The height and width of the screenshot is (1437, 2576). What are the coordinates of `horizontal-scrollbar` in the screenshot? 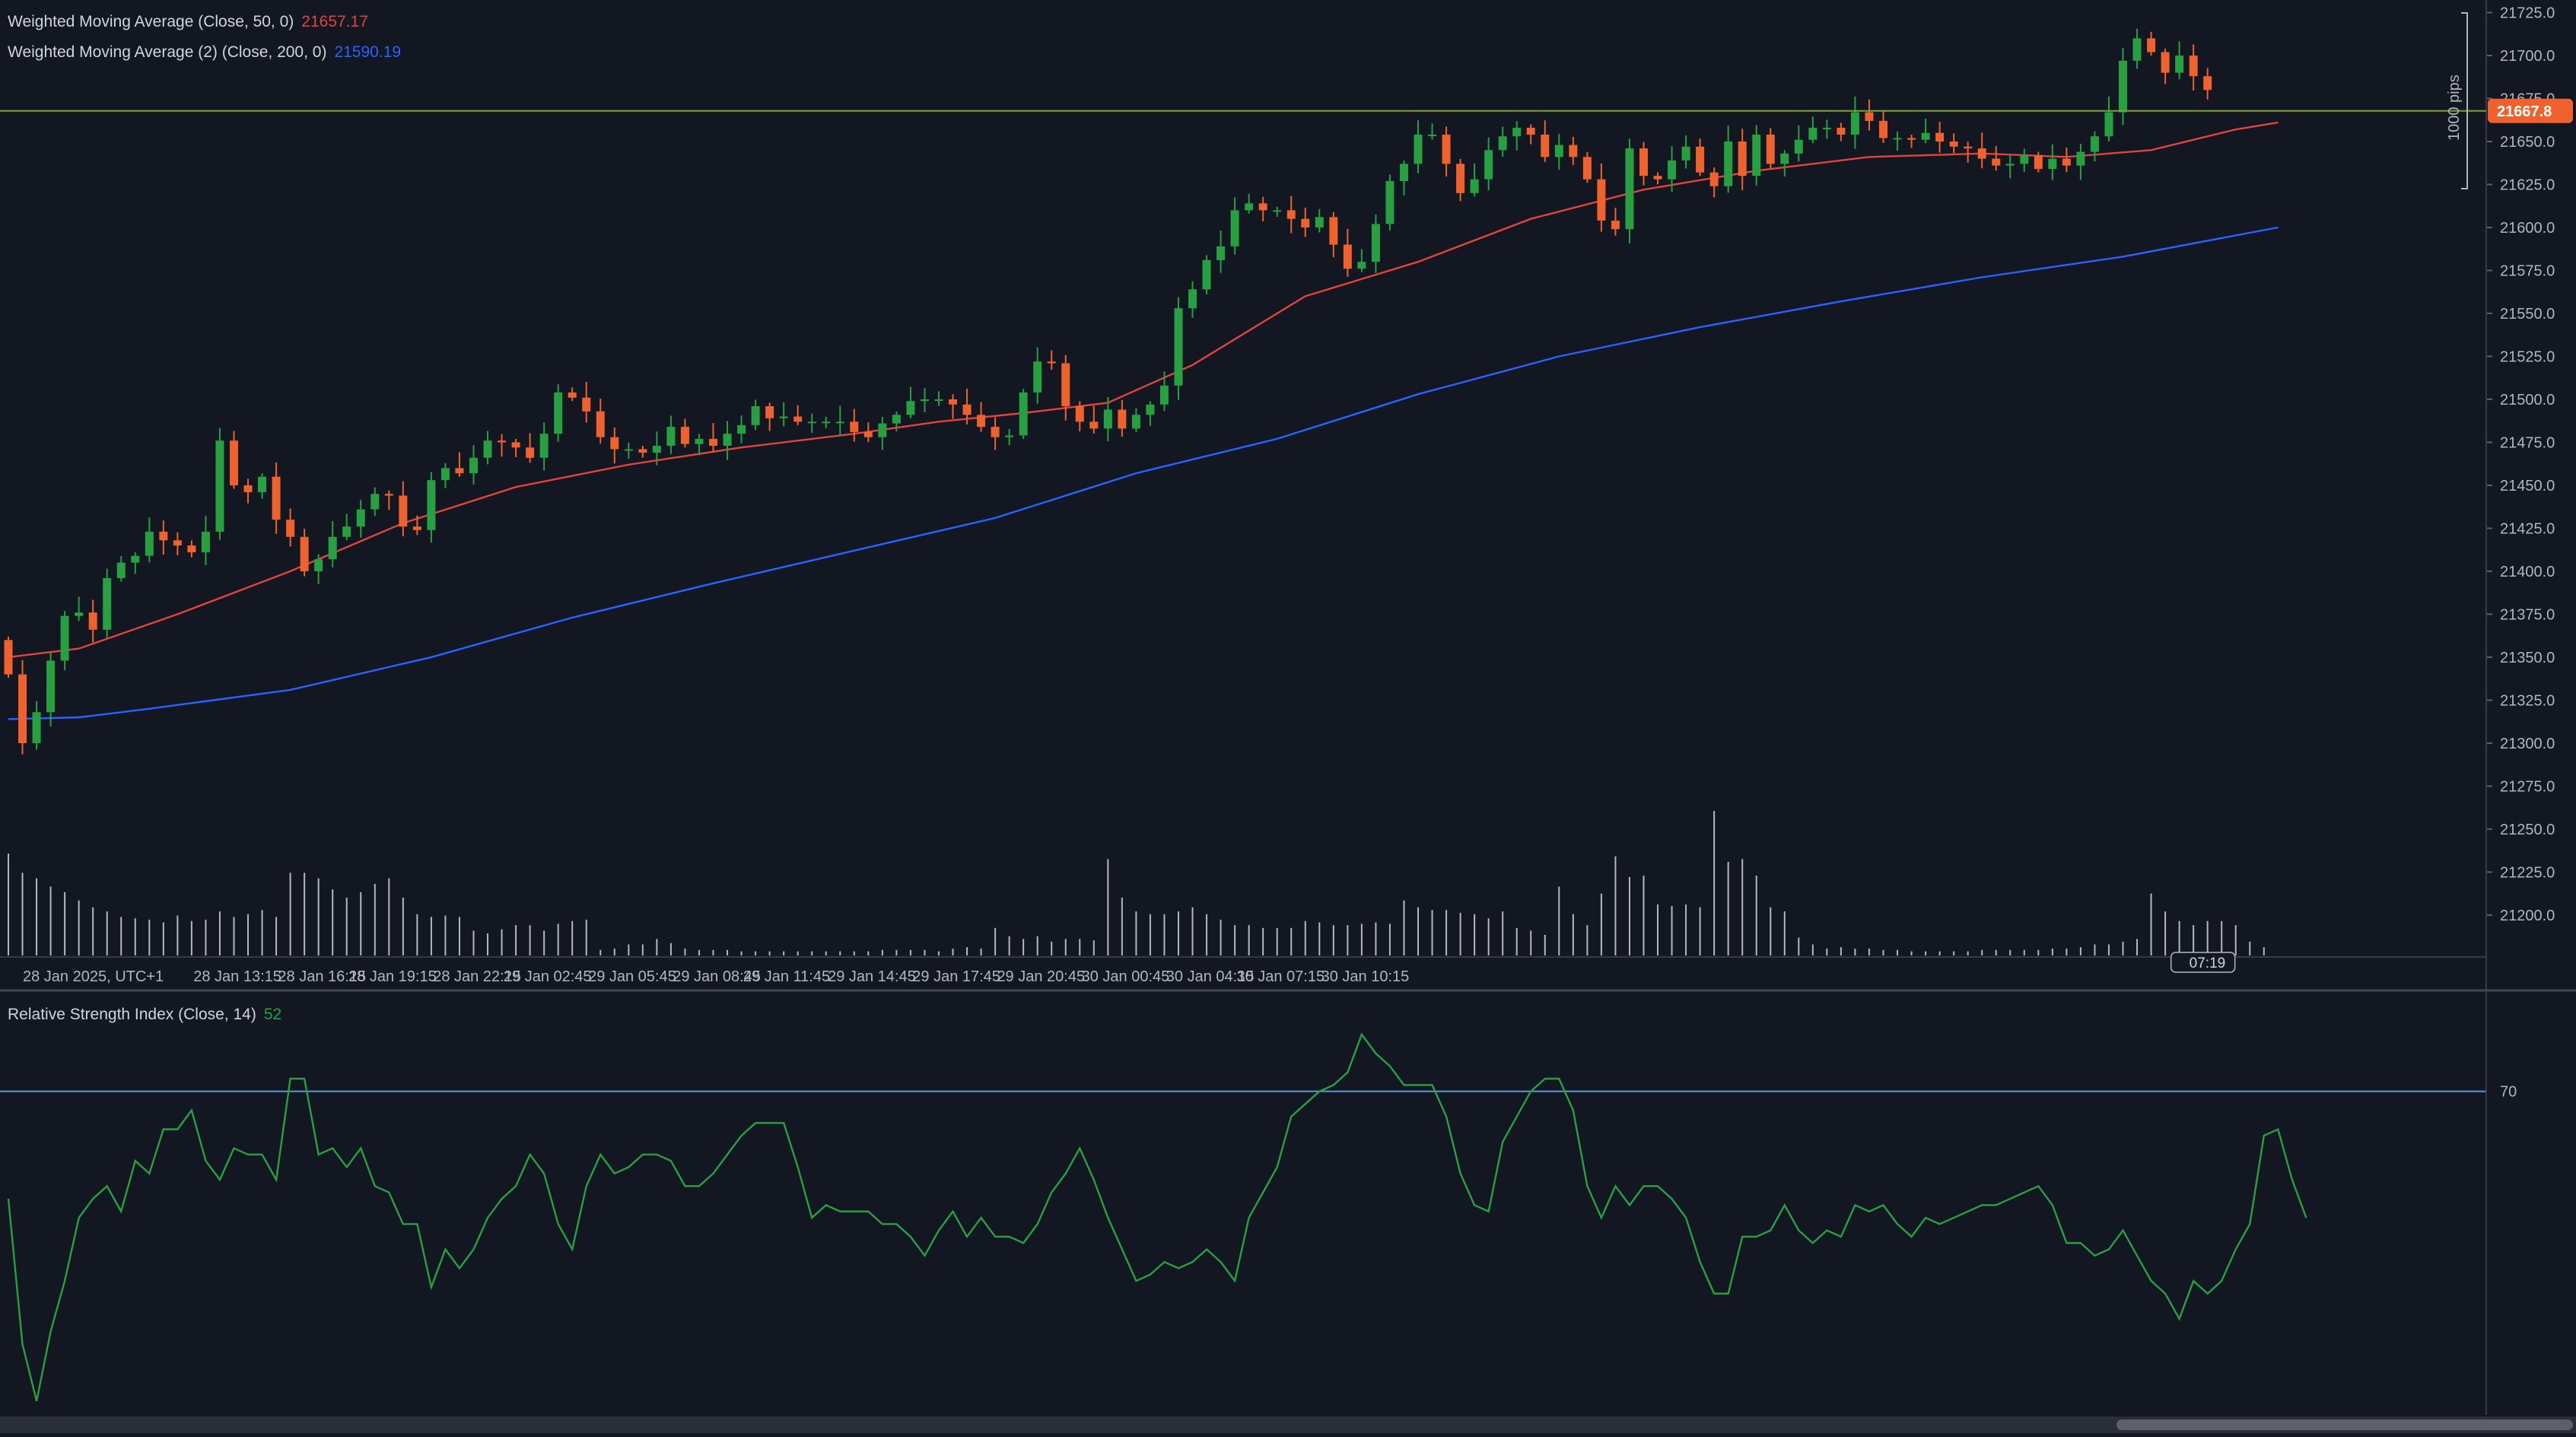 It's located at (1288, 1424).